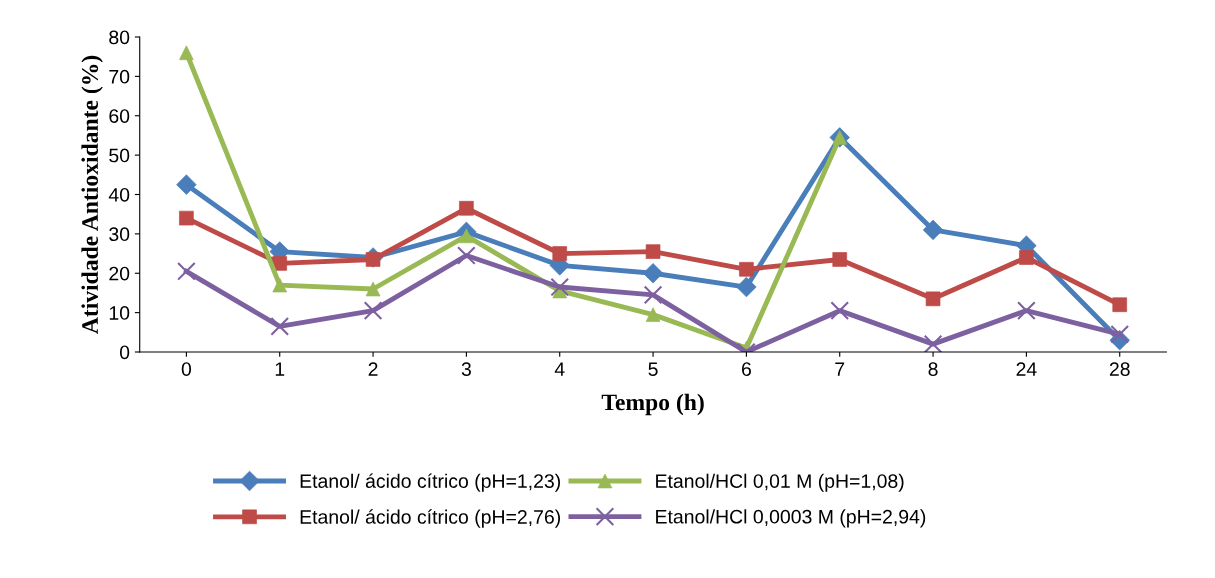 The image size is (1215, 578). Describe the element at coordinates (746, 369) in the screenshot. I see `x-tick-label: 6` at that location.